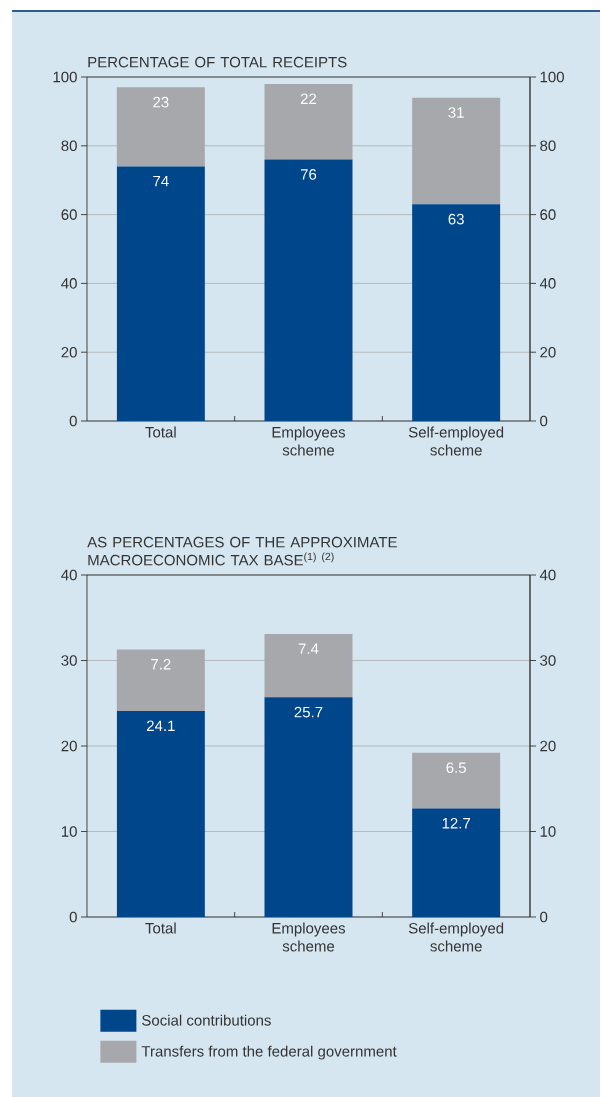  I want to click on y-tick-label: 60, so click(69, 214).